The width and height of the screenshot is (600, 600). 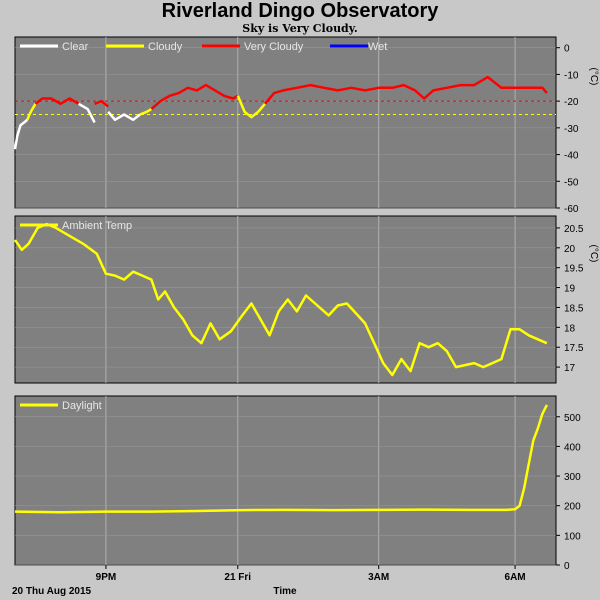 What do you see at coordinates (570, 328) in the screenshot?
I see `y-tick-label: 18` at bounding box center [570, 328].